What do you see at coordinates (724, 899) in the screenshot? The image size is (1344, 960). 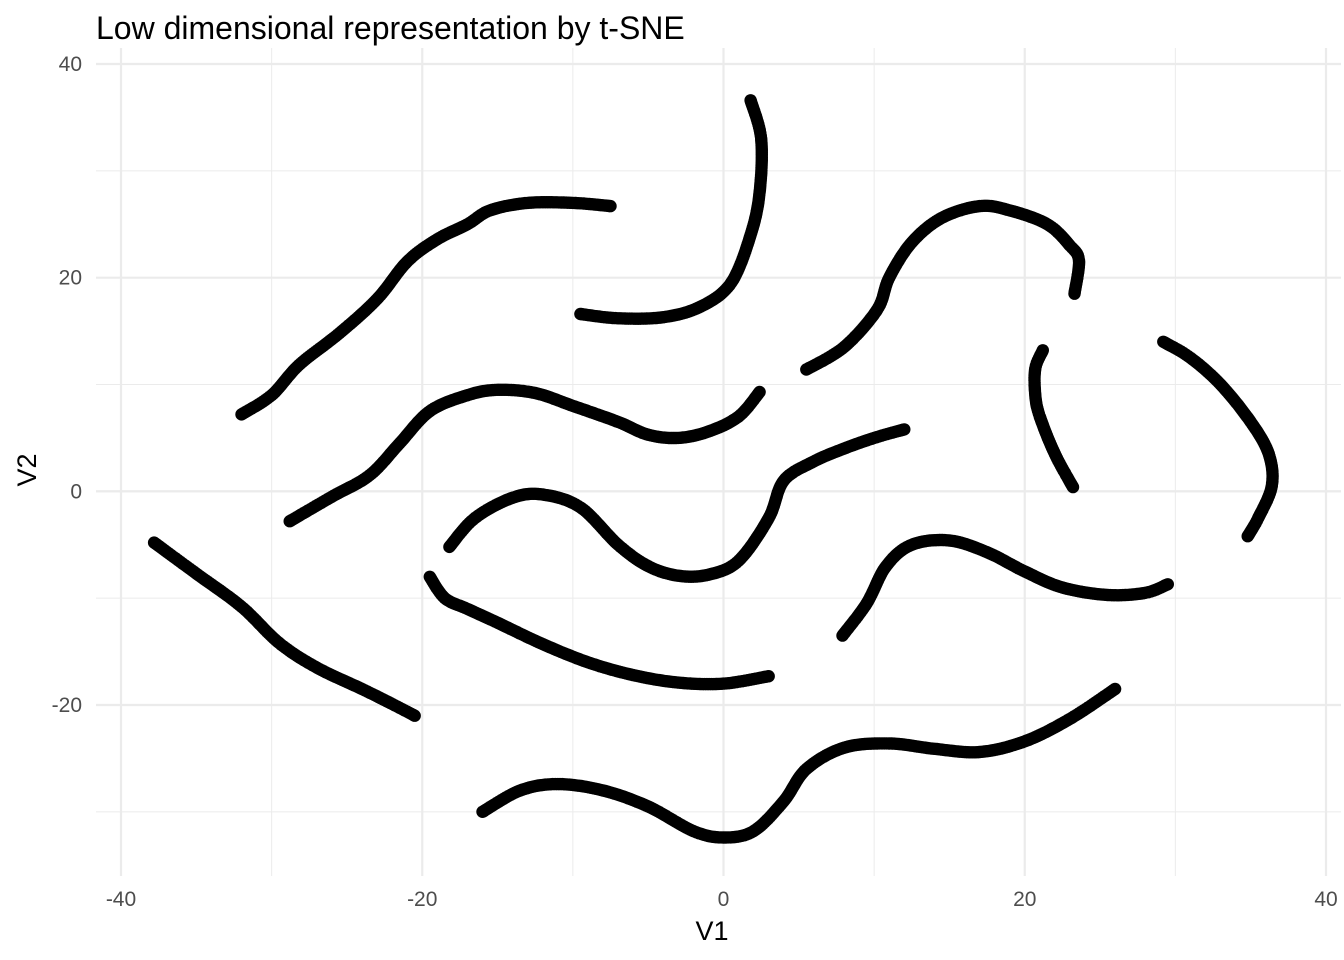 I see `x-tick-label: 0` at bounding box center [724, 899].